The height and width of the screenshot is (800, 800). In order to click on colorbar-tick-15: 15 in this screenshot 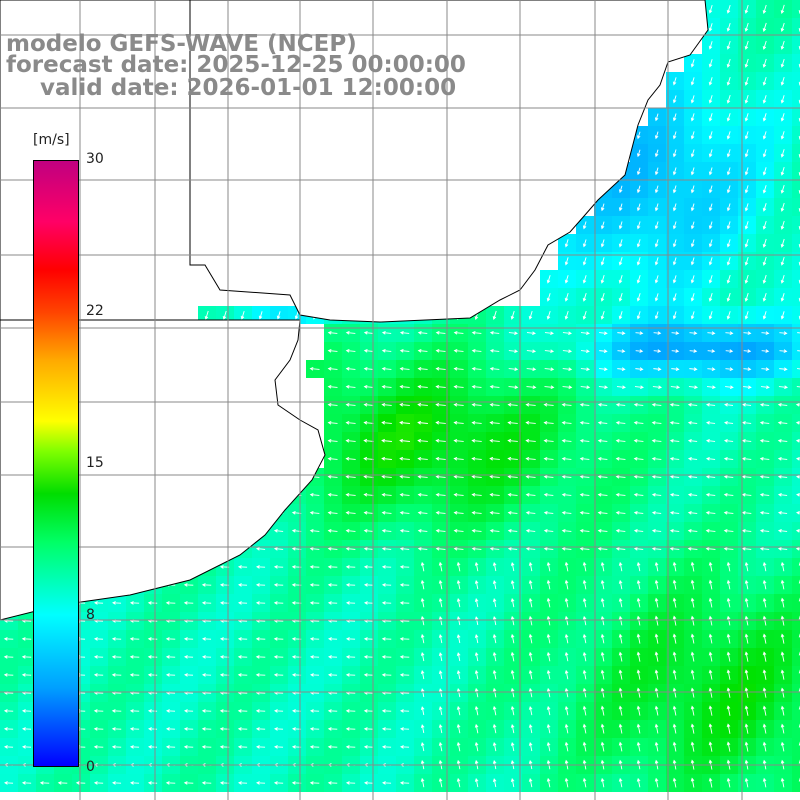, I will do `click(95, 463)`.